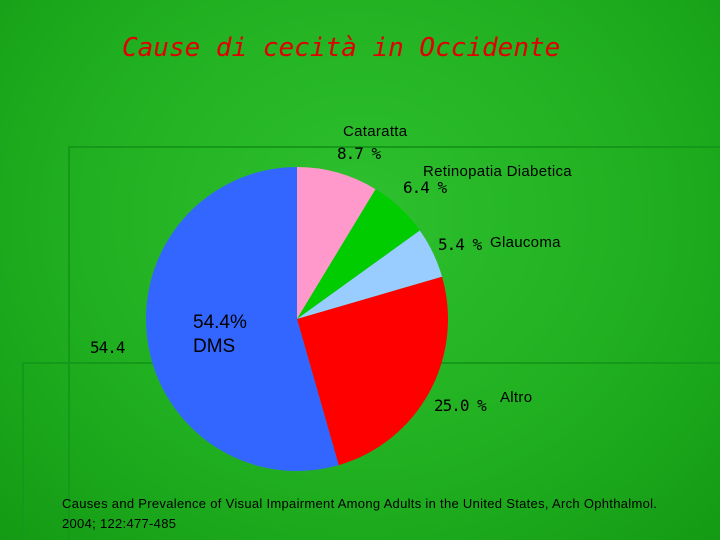 This screenshot has width=720, height=540. What do you see at coordinates (497, 171) in the screenshot?
I see `slice-label-retinopatia: Retinopatia Diabetica` at bounding box center [497, 171].